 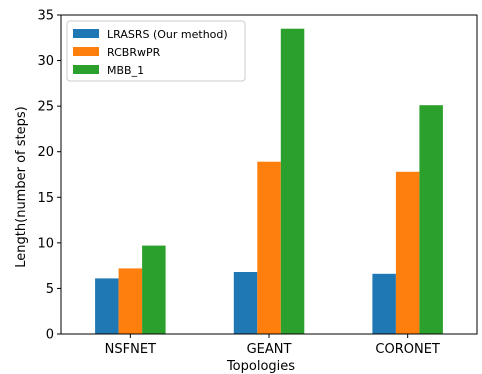 I want to click on x-tick-label: CORONET, so click(x=407, y=349).